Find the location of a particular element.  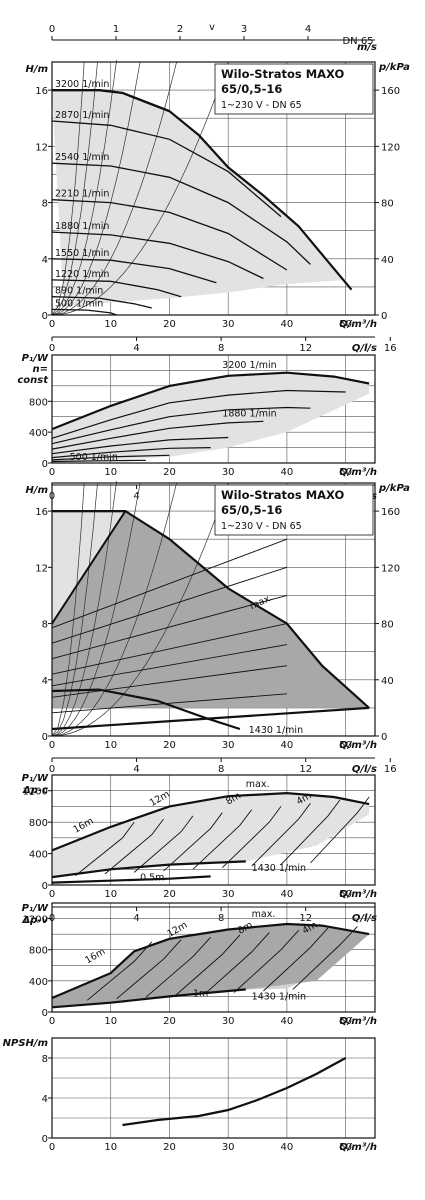

y-axis-label-3: const is located at coordinates (33, 380).